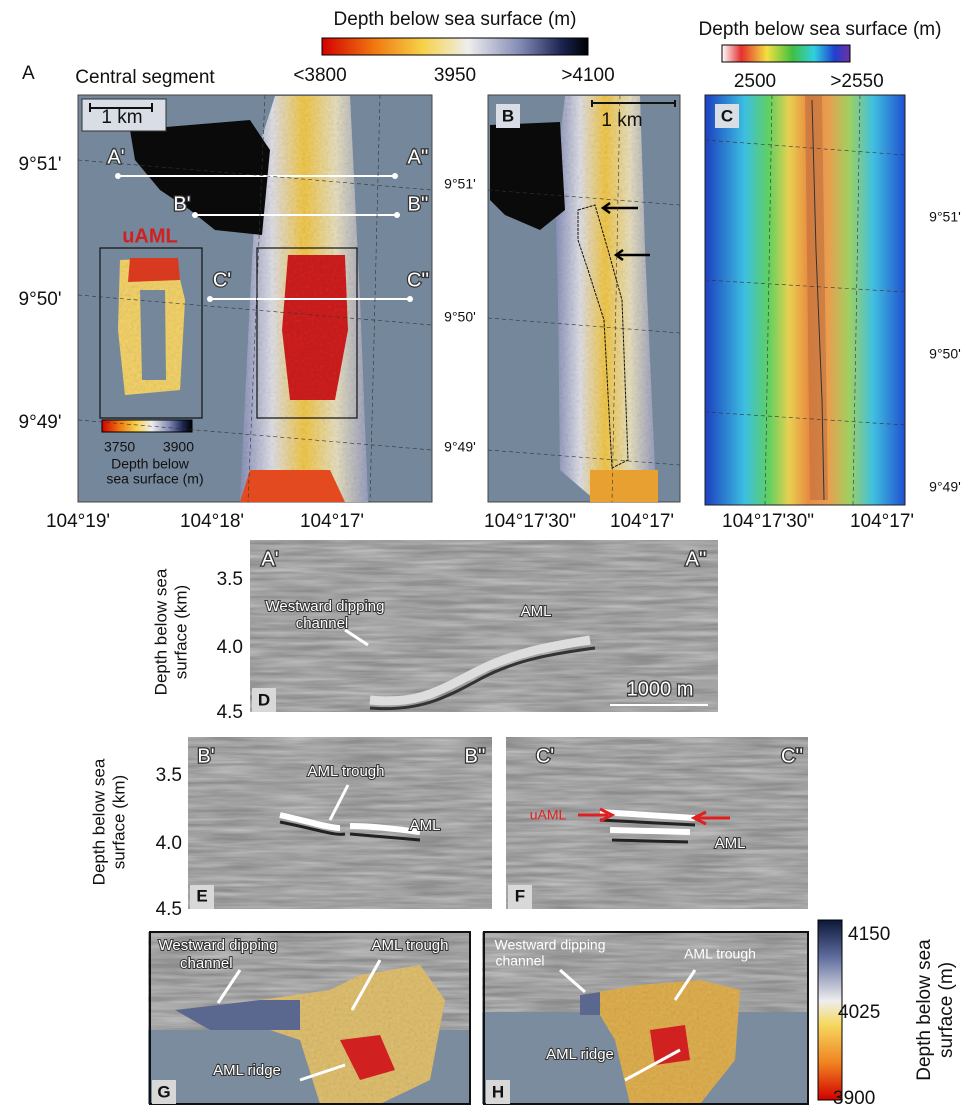  What do you see at coordinates (418, 157) in the screenshot?
I see `profile-label: A''` at bounding box center [418, 157].